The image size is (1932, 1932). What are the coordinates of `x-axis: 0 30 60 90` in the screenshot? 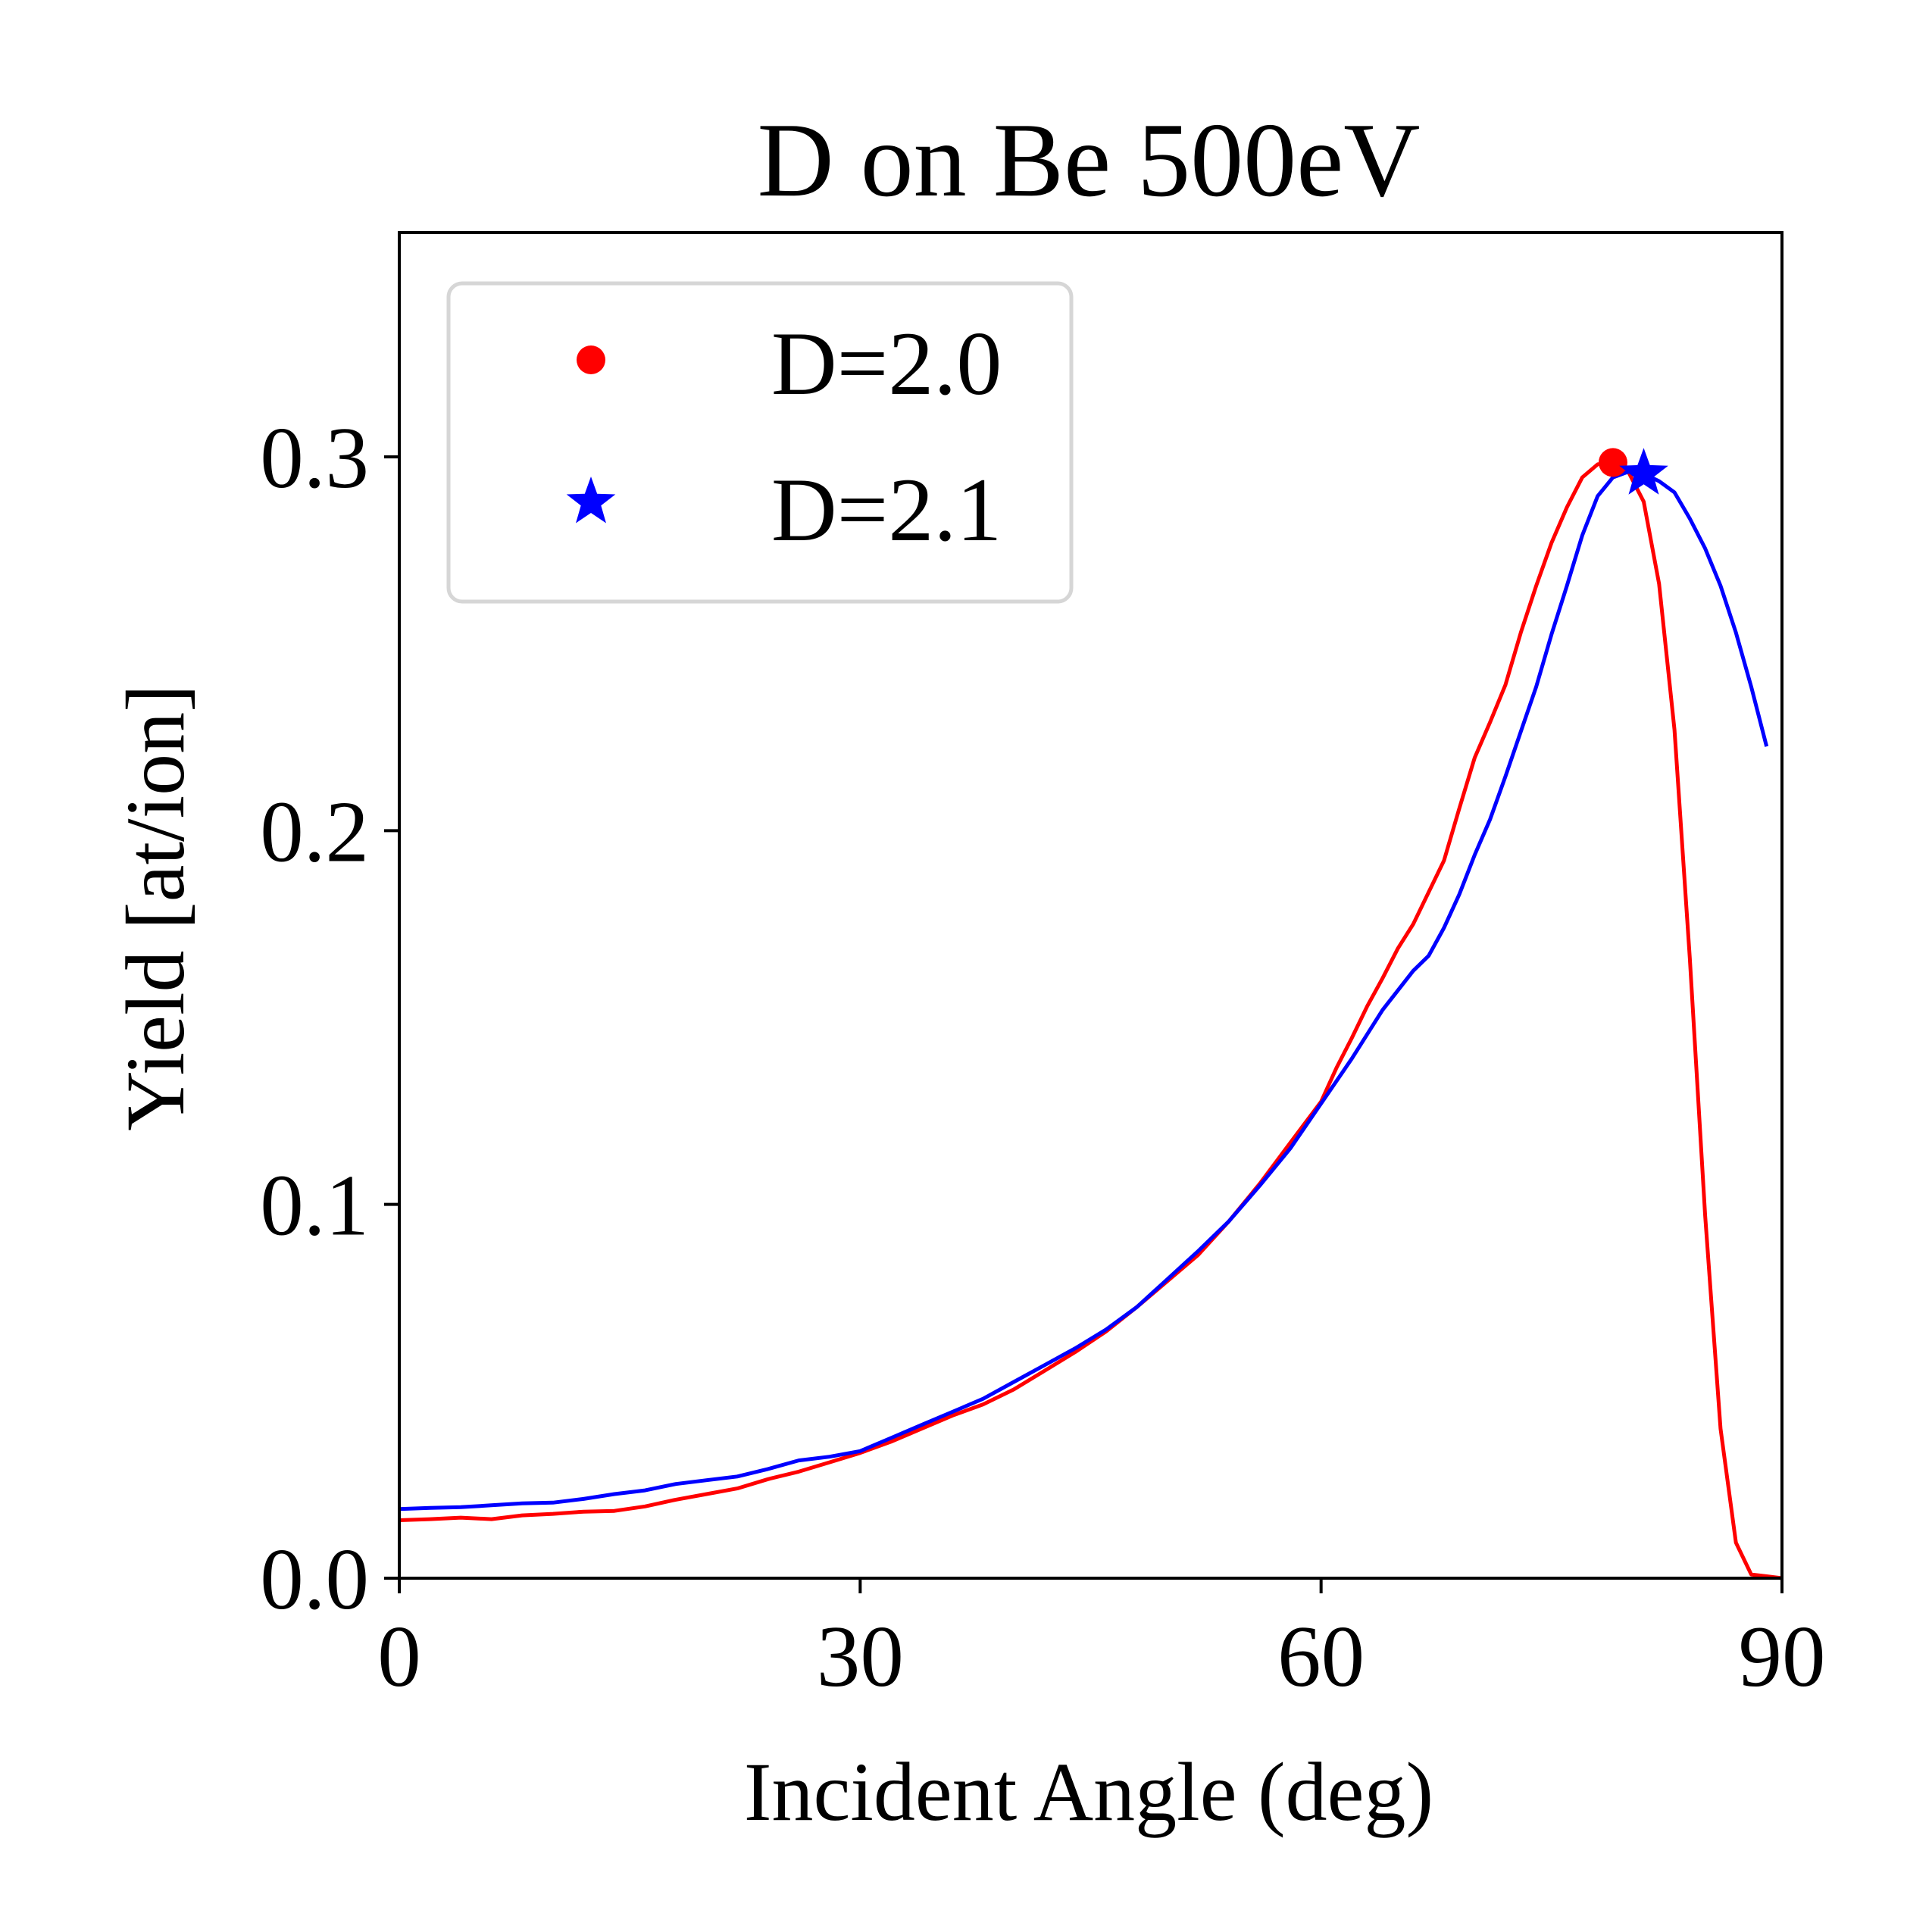 It's located at (1101, 1641).